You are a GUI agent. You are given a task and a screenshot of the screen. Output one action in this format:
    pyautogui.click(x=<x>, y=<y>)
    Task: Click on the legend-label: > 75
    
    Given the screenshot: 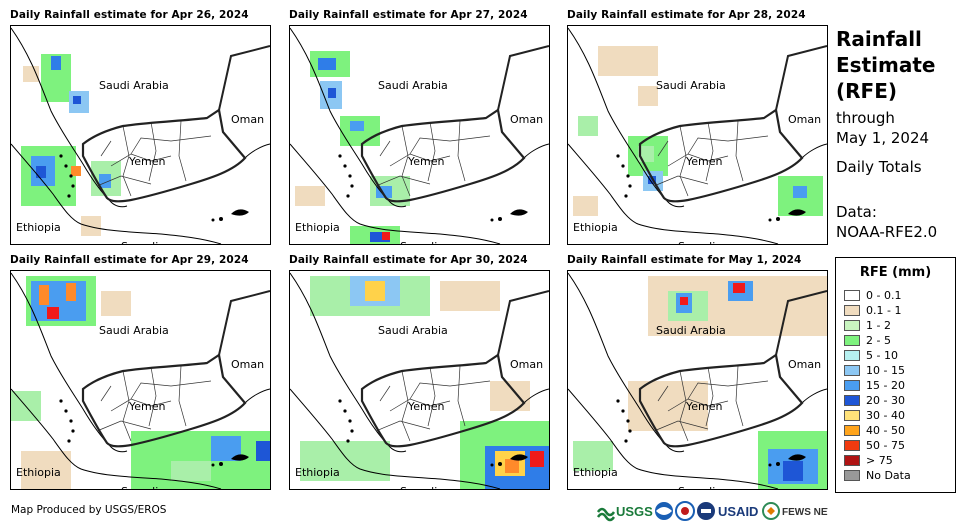 What is the action you would take?
    pyautogui.click(x=879, y=460)
    